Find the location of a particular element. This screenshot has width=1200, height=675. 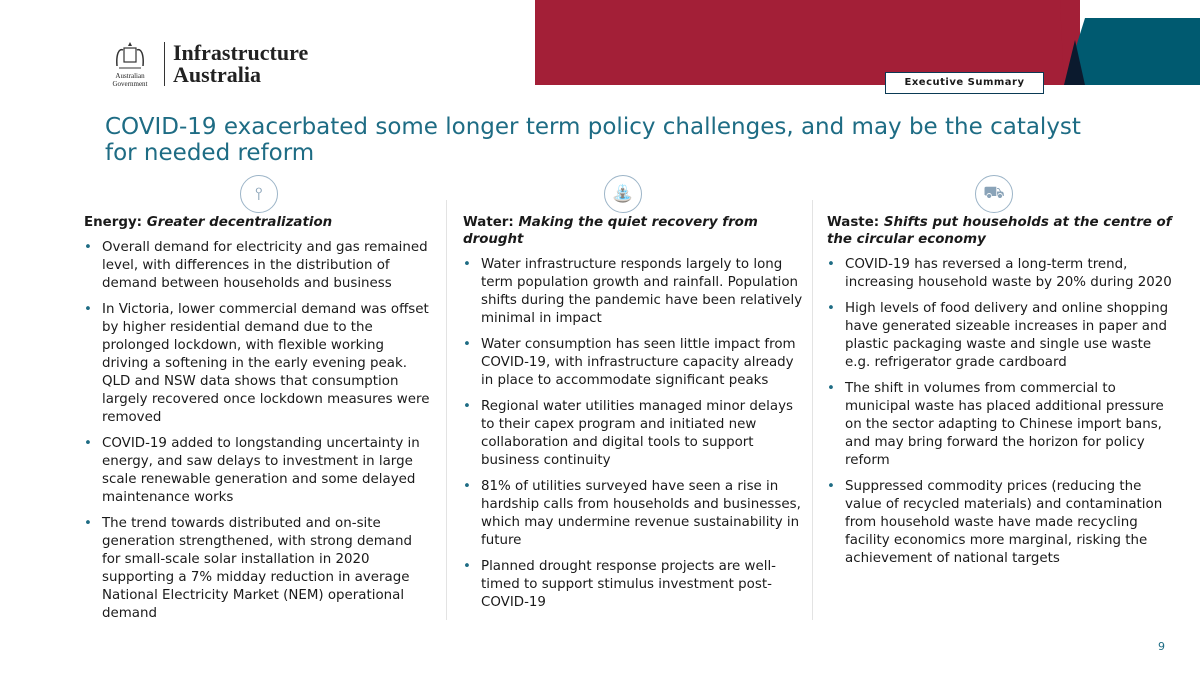

government-label: Australian Government is located at coordinates (130, 80).